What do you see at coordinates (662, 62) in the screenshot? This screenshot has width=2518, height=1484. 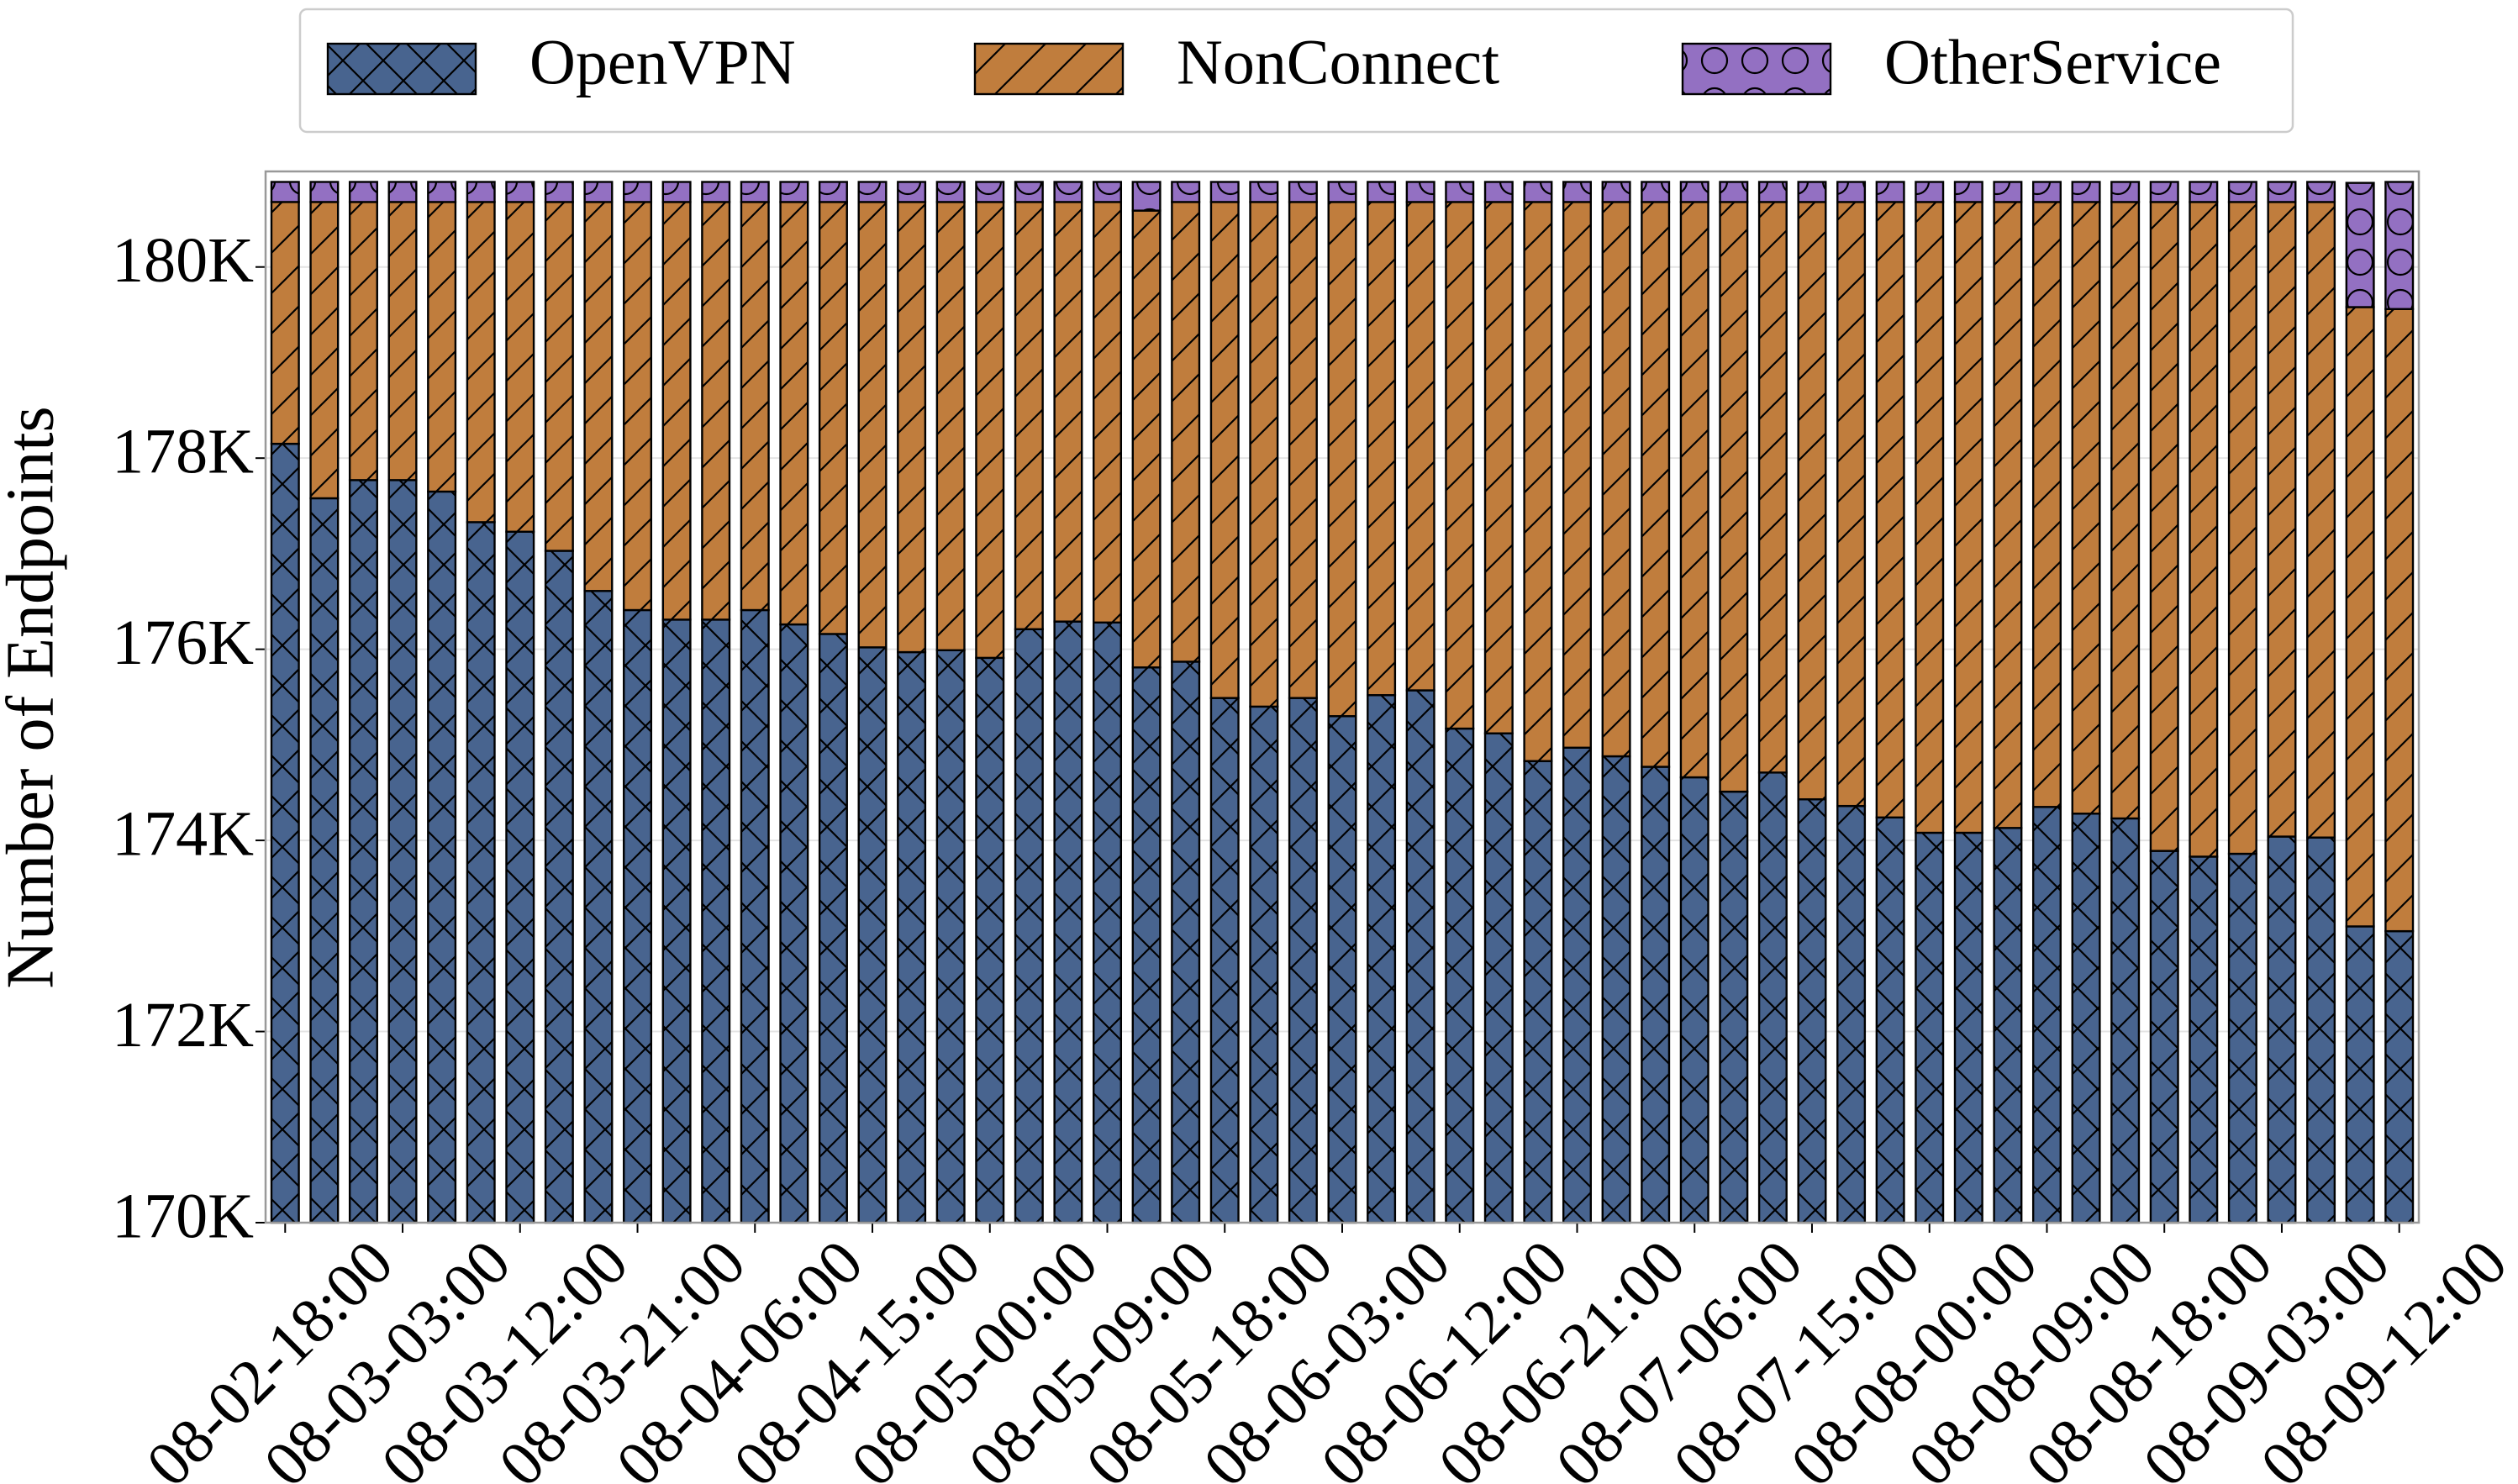 I see `legend-label: OpenVPN` at bounding box center [662, 62].